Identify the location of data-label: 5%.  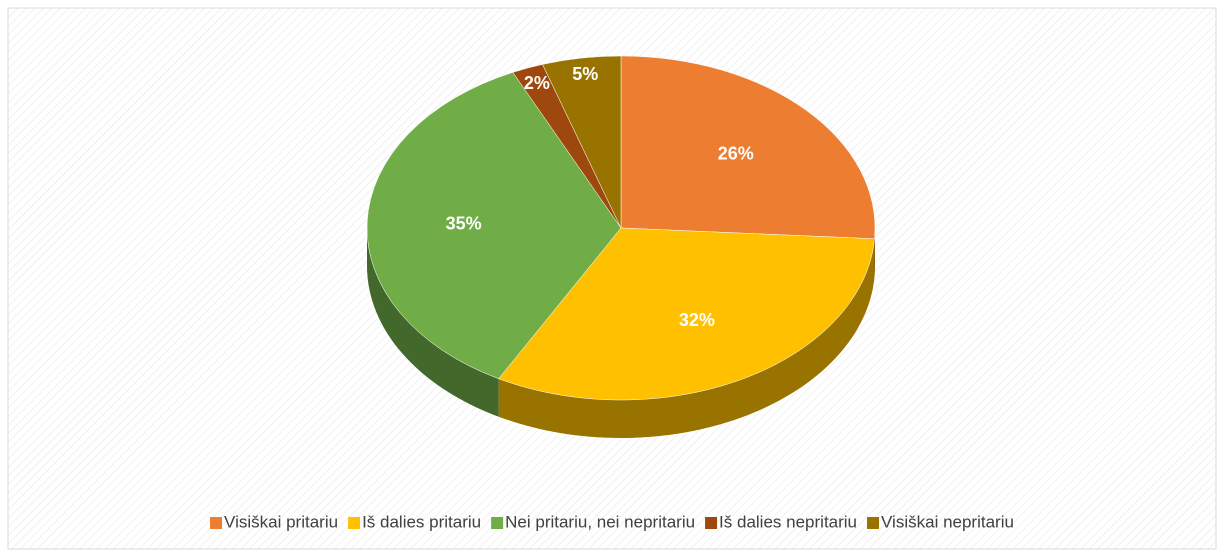
(585, 74).